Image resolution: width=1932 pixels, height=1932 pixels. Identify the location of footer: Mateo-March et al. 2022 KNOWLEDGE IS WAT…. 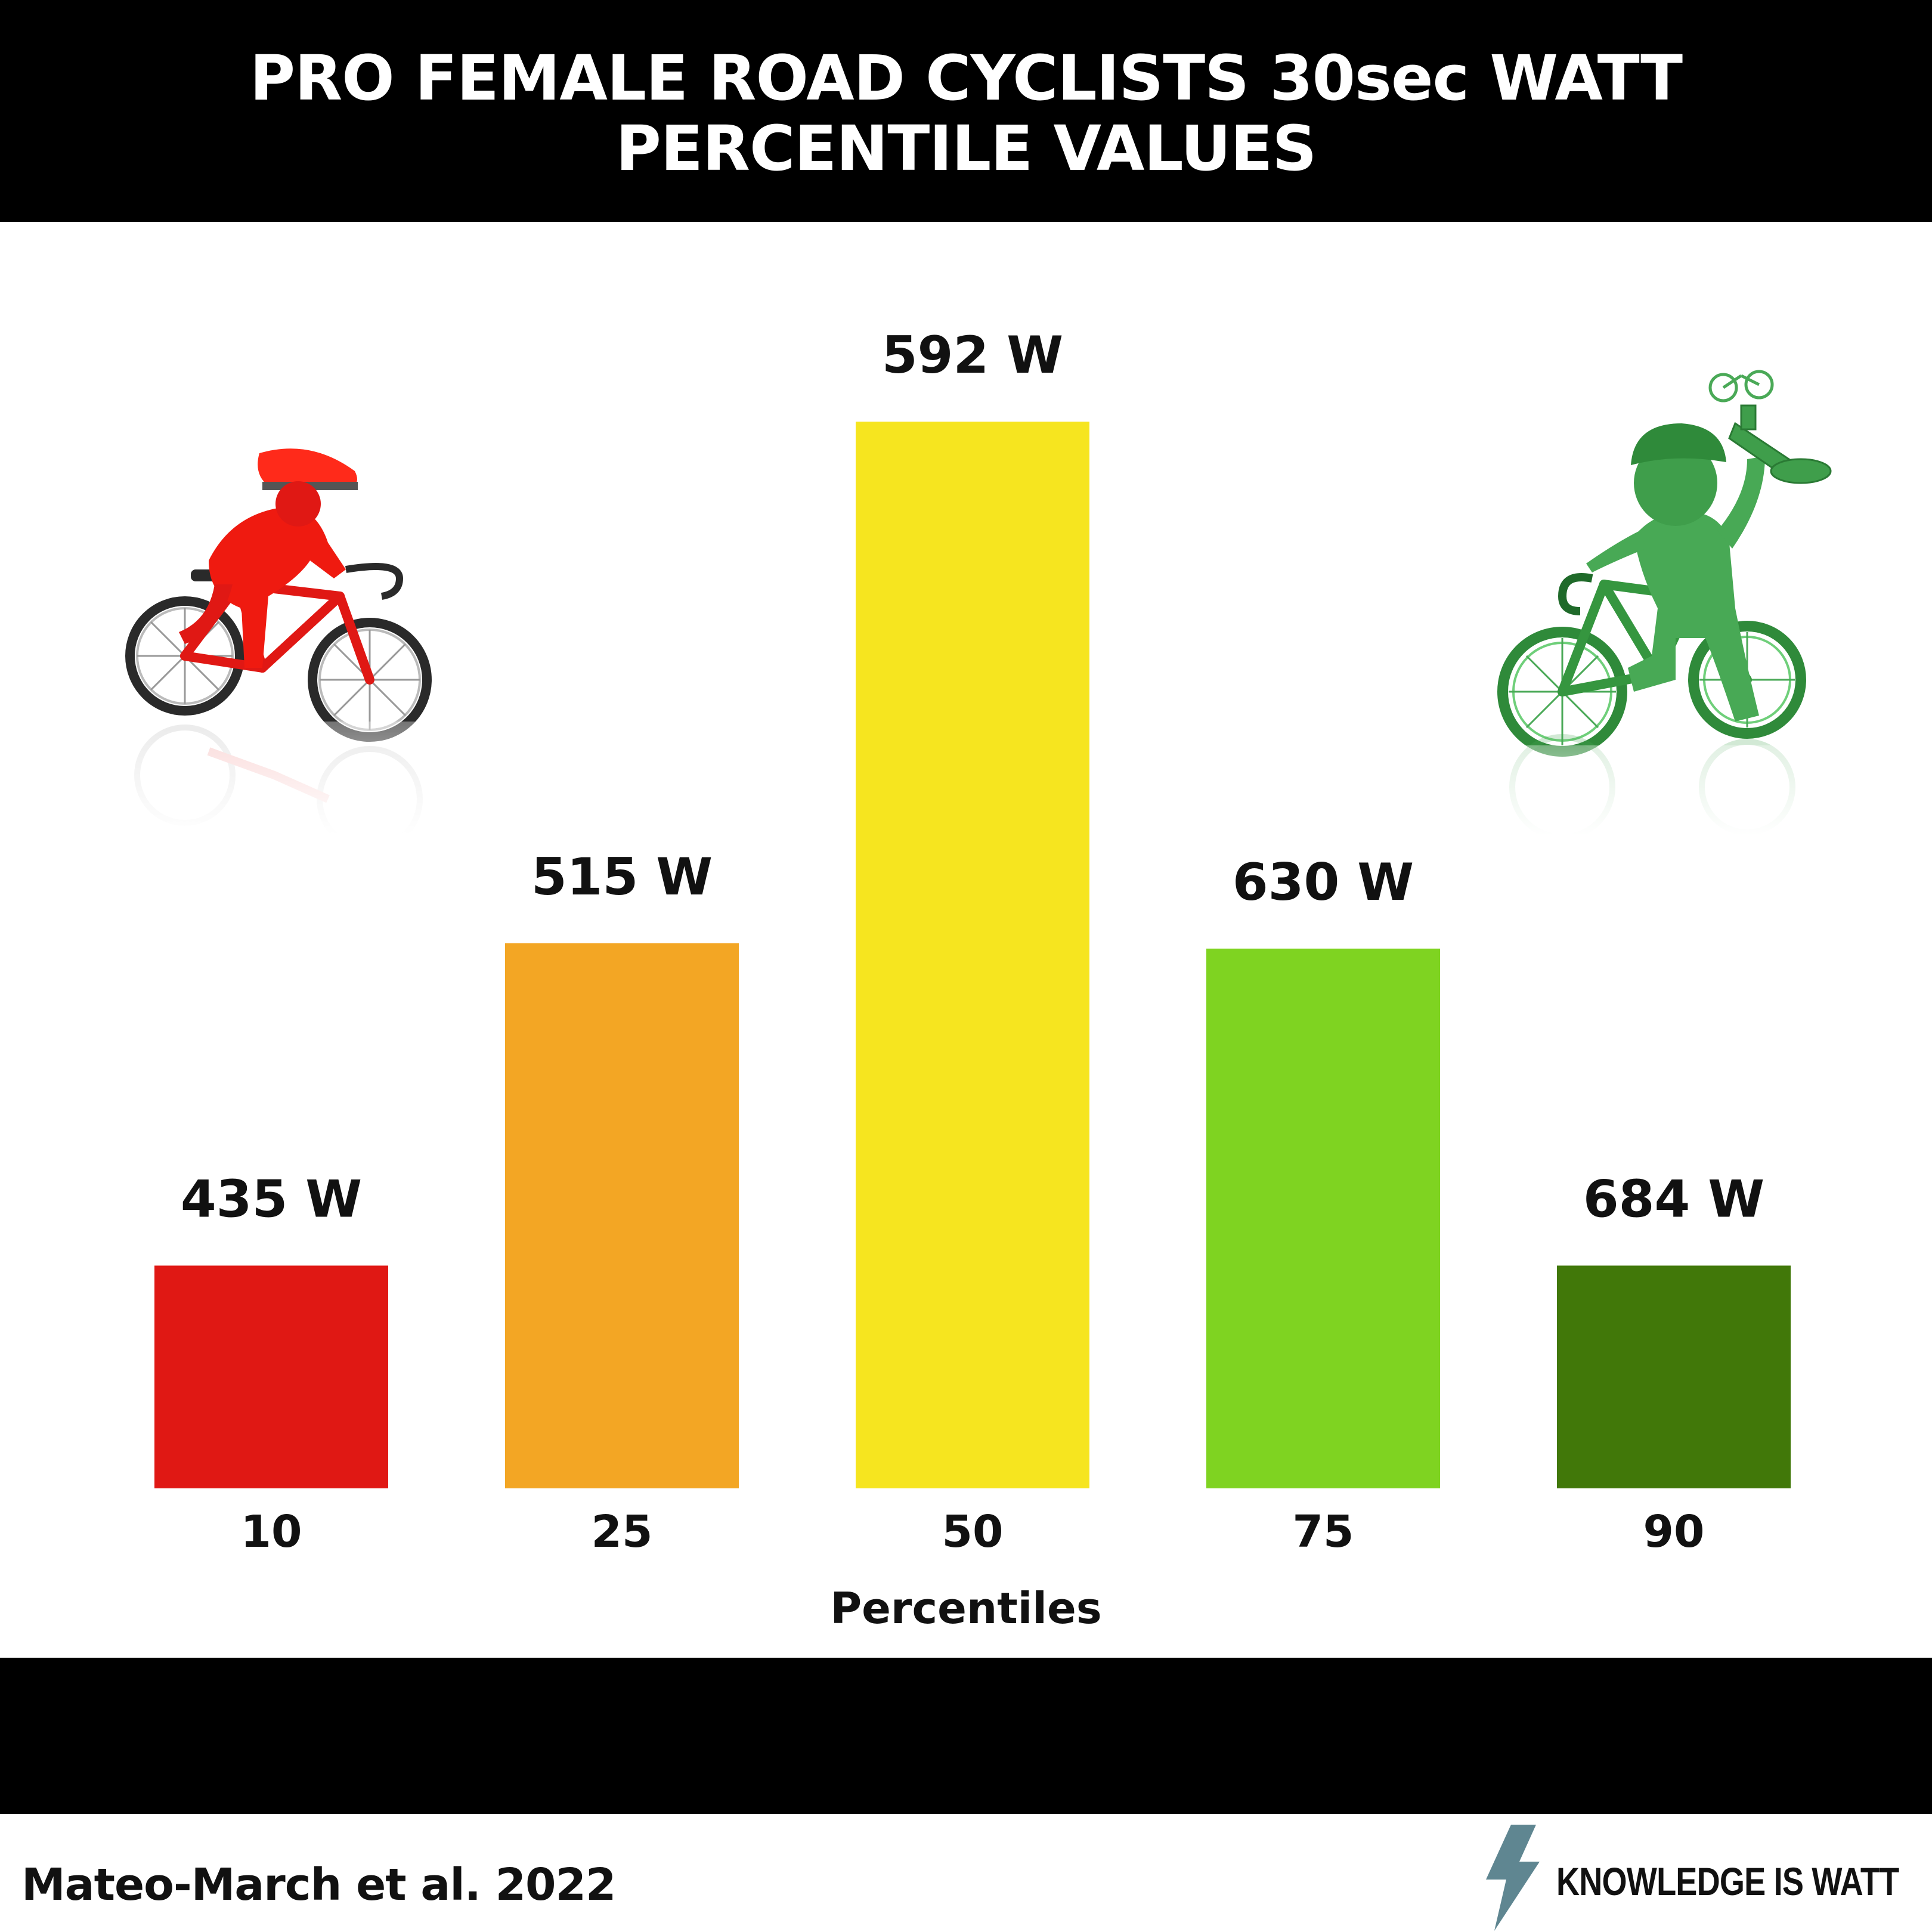
(966, 1873).